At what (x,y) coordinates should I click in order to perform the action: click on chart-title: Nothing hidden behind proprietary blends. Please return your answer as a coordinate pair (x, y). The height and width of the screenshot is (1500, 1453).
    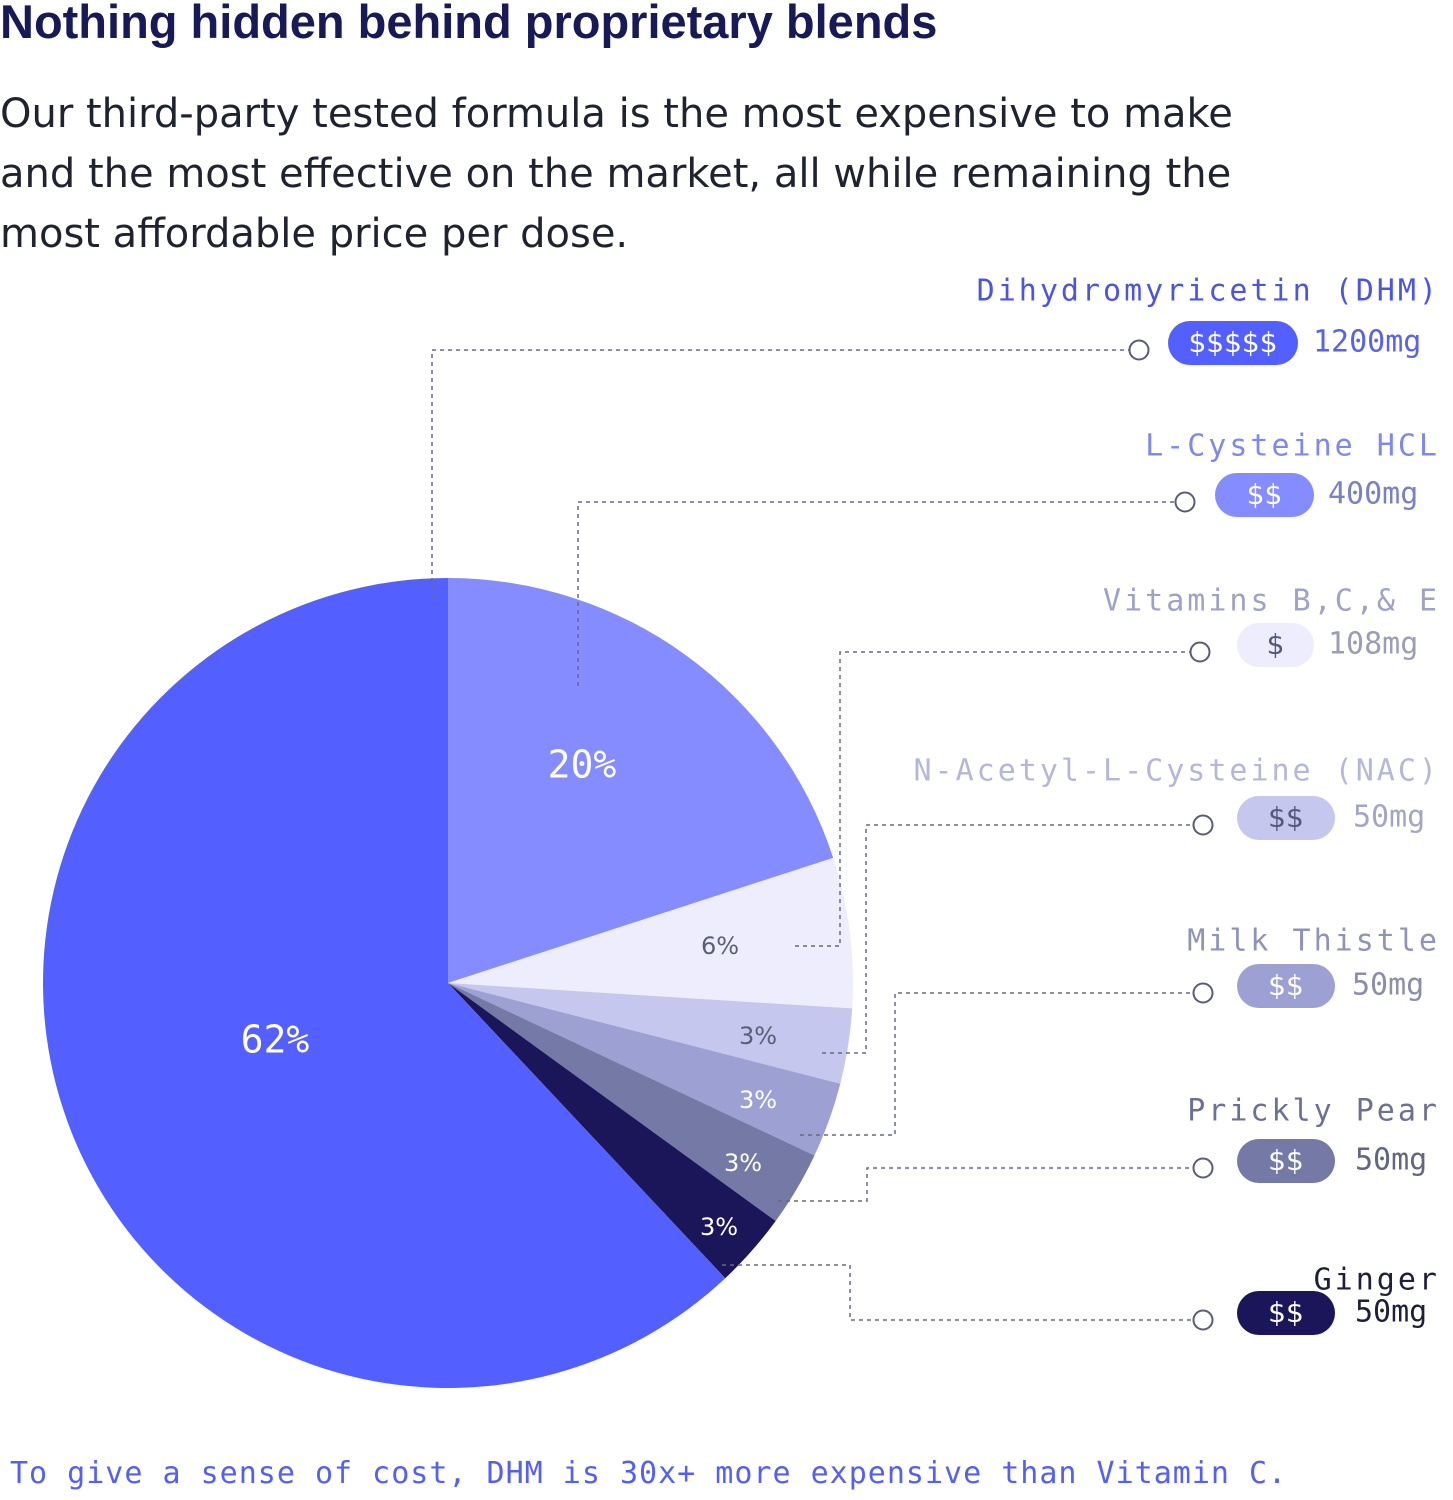
    Looking at the image, I should click on (469, 24).